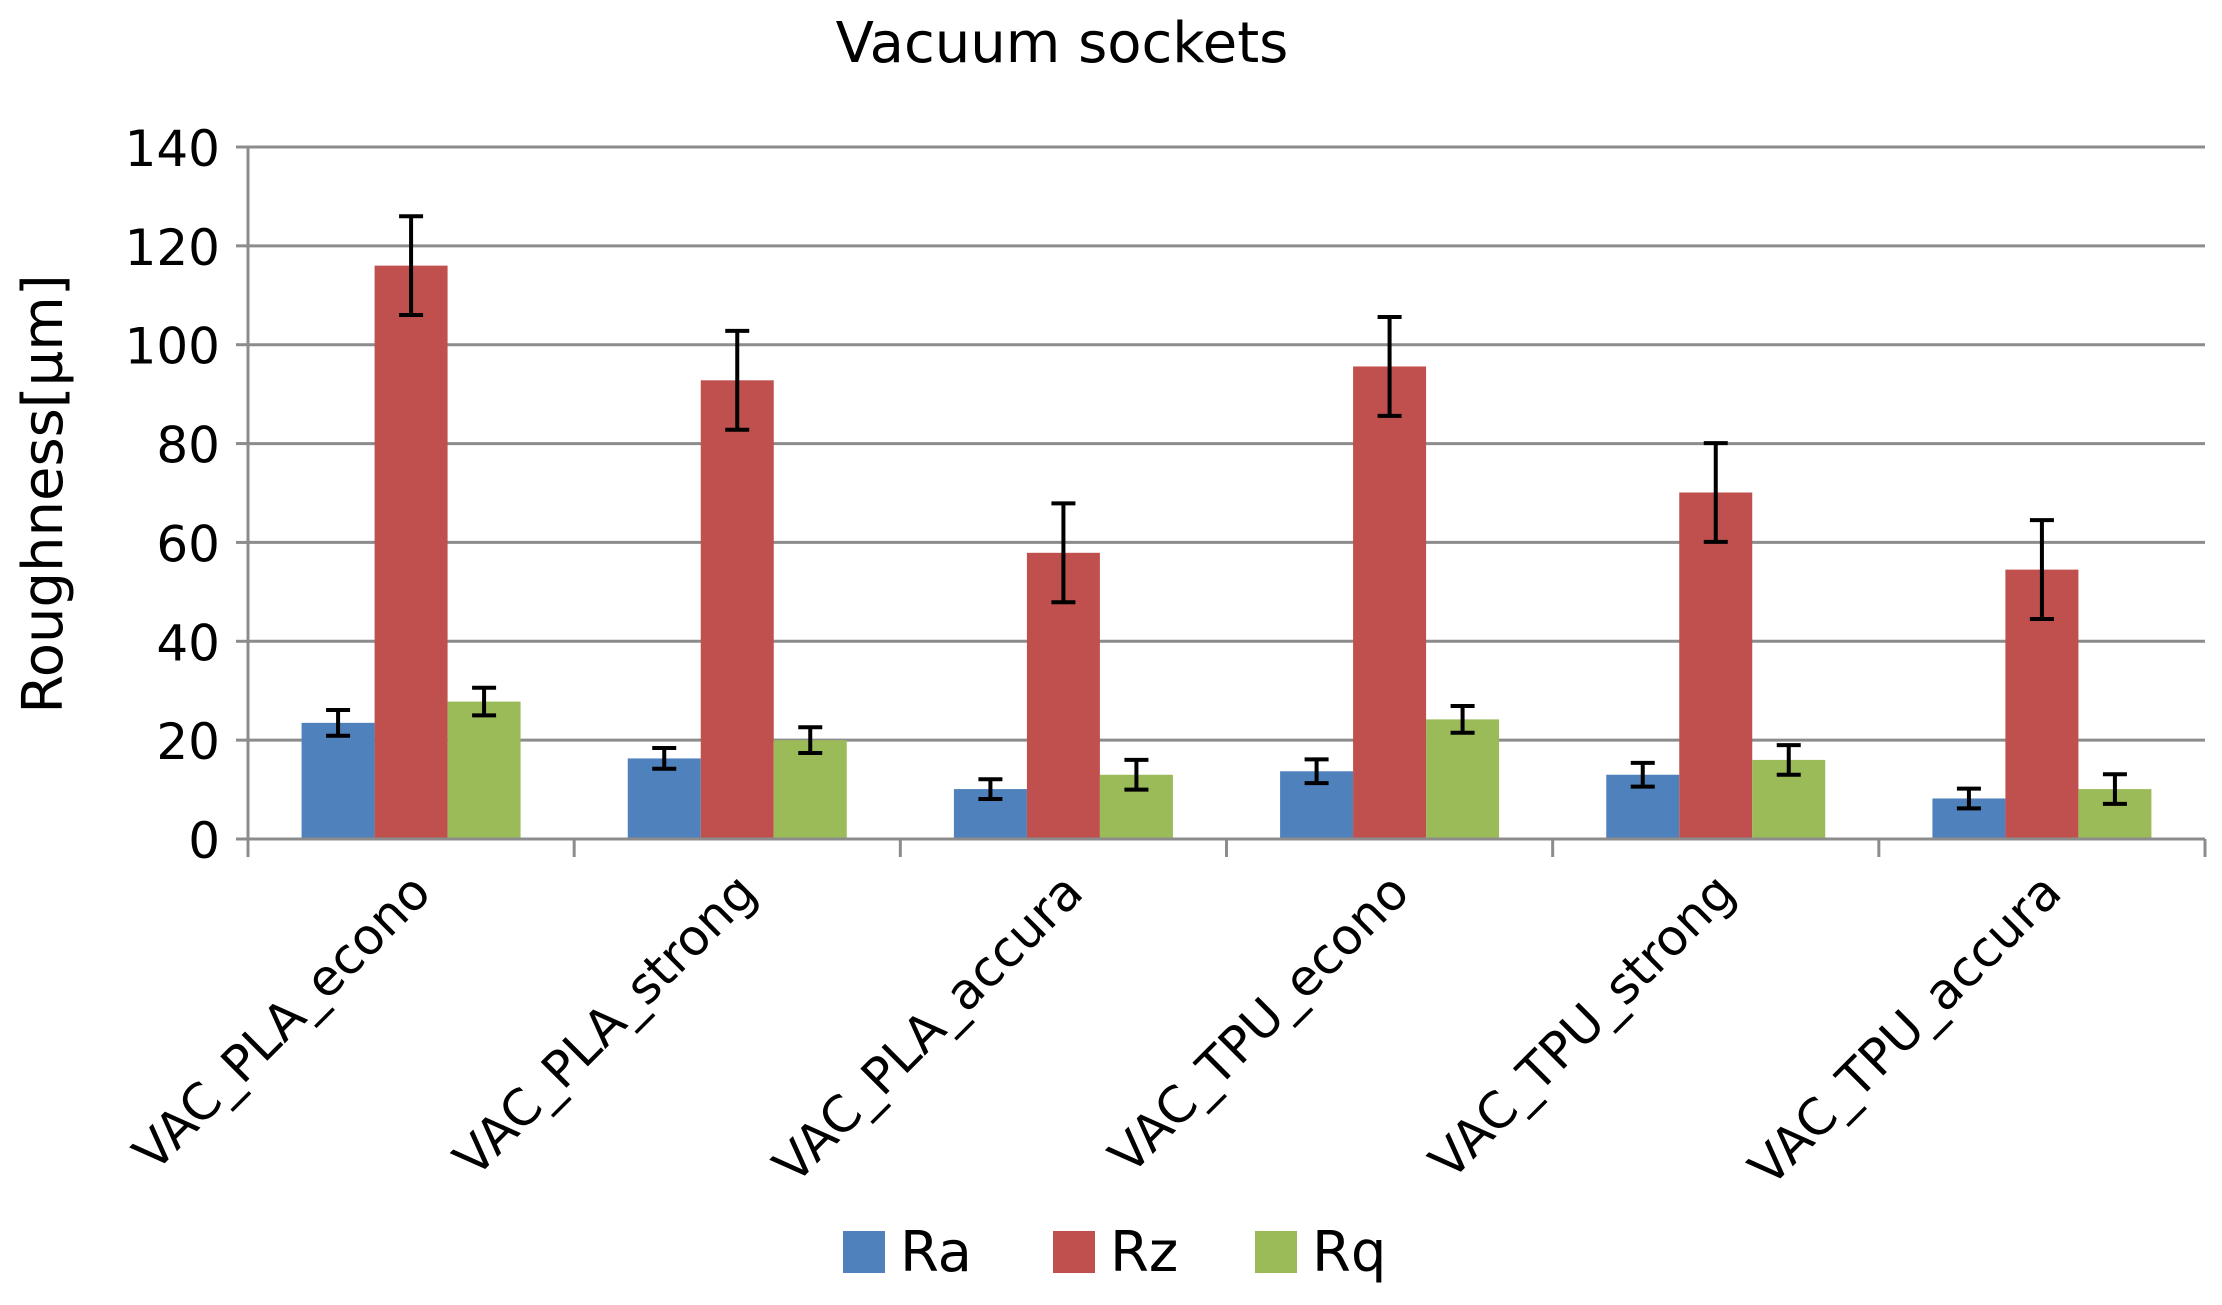 The image size is (2222, 1305). I want to click on x-tick-label: VAC_PLA_econo, so click(281, 1021).